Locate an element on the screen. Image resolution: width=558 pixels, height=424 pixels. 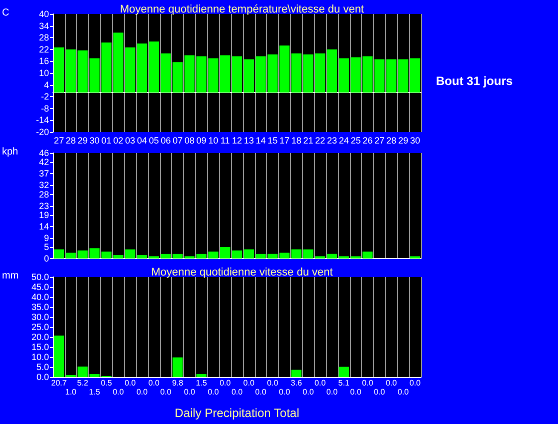
y-tick-label: 50.0 is located at coordinates (40, 277).